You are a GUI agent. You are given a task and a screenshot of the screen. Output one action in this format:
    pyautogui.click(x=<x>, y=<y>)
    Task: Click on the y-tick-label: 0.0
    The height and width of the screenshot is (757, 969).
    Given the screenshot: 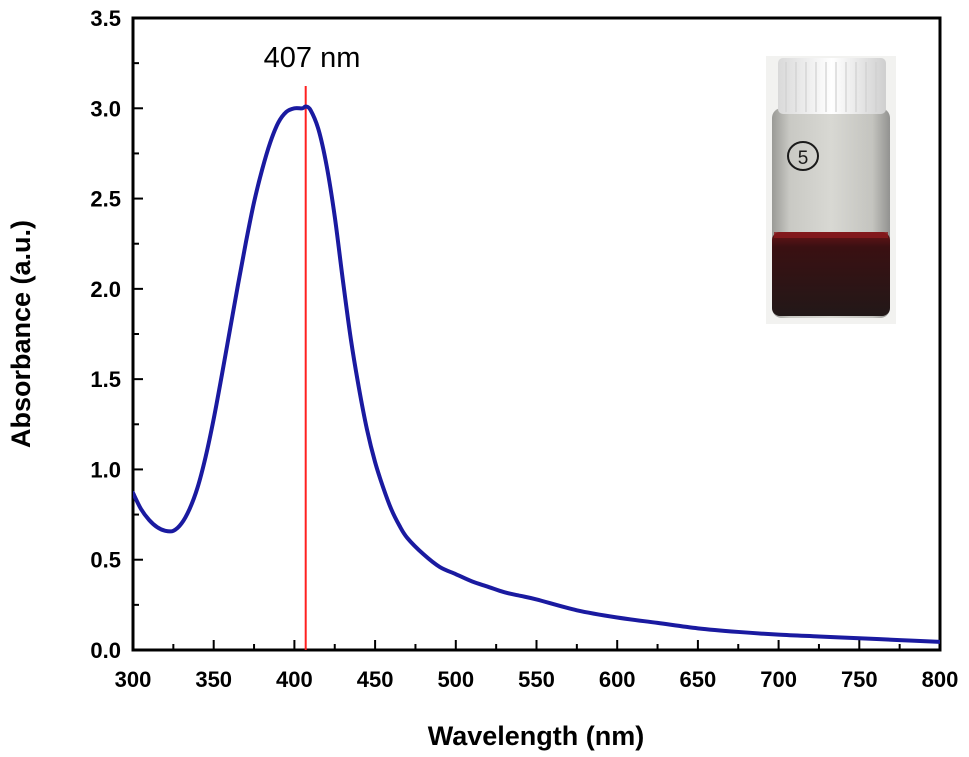 What is the action you would take?
    pyautogui.click(x=105, y=650)
    